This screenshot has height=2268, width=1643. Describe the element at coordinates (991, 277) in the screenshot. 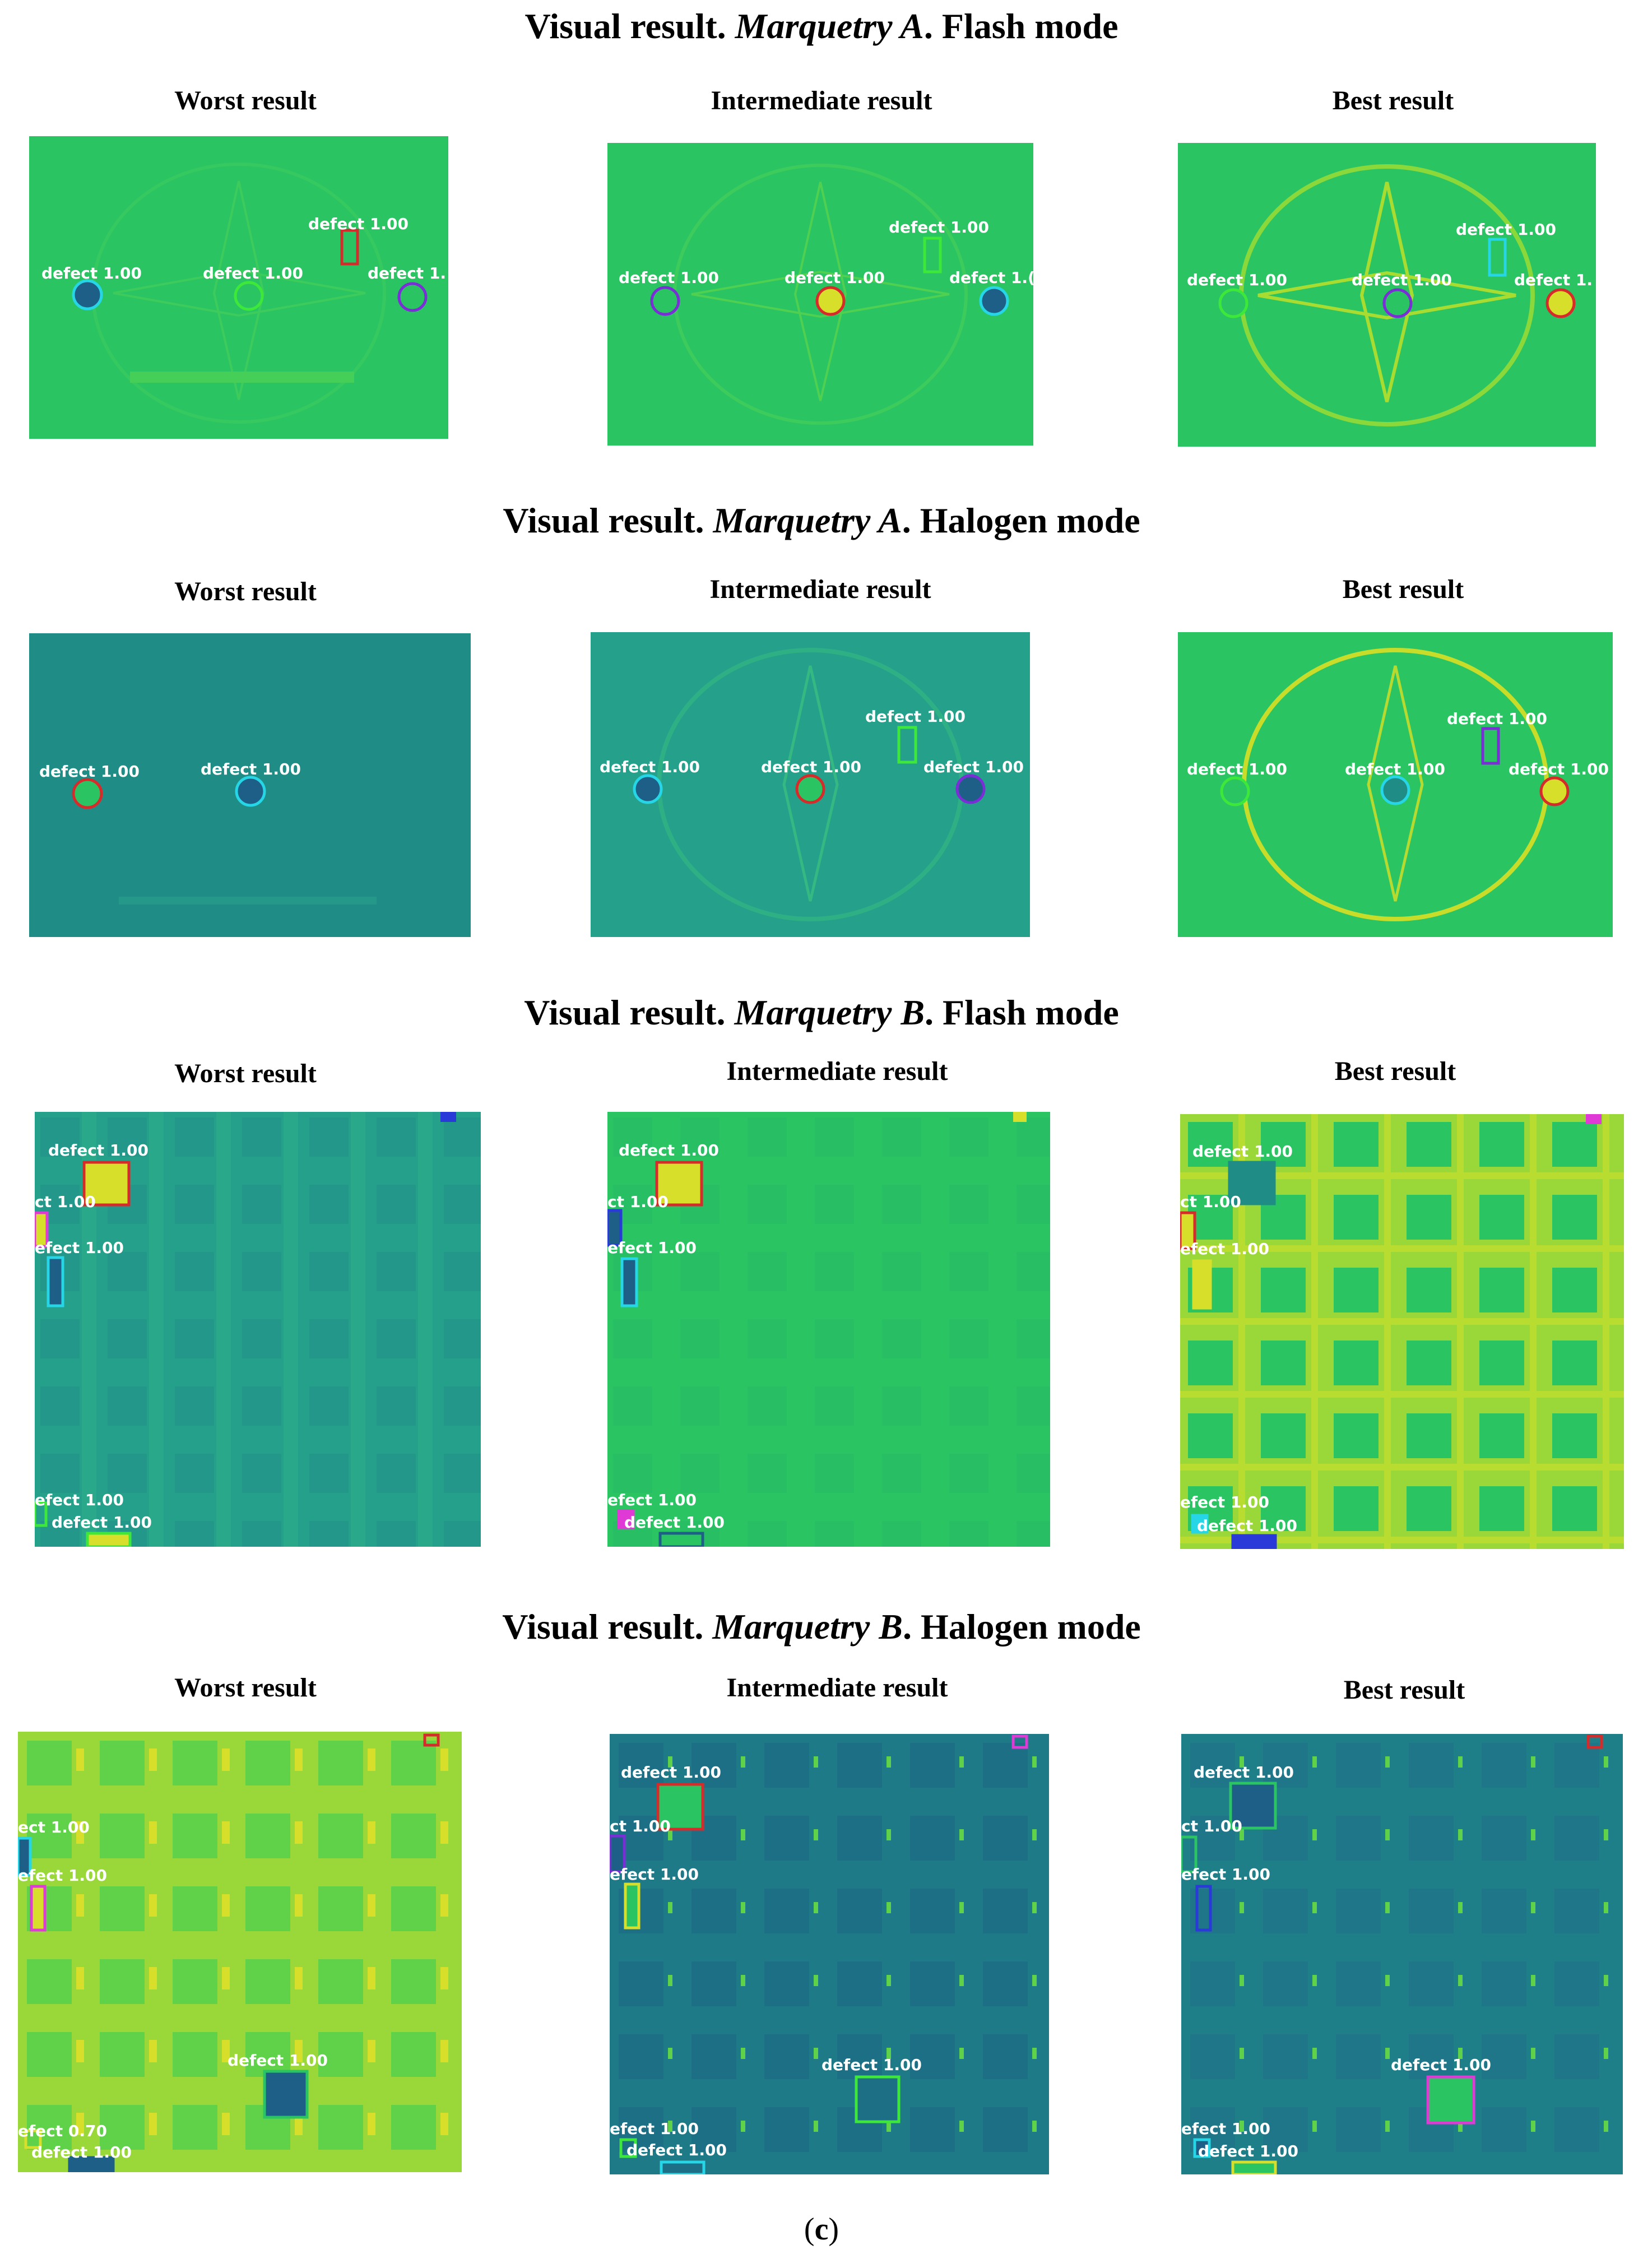

I see `detection-label: defect 1.(` at that location.